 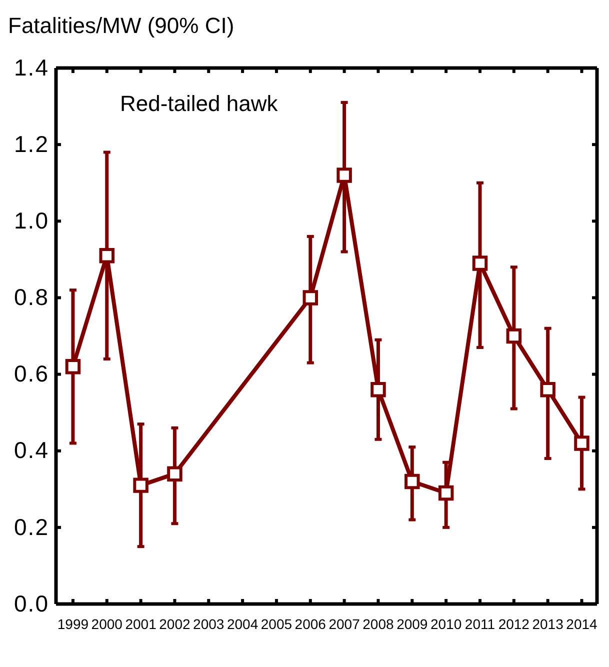 I want to click on x-tick-label: 2005, so click(x=276, y=624).